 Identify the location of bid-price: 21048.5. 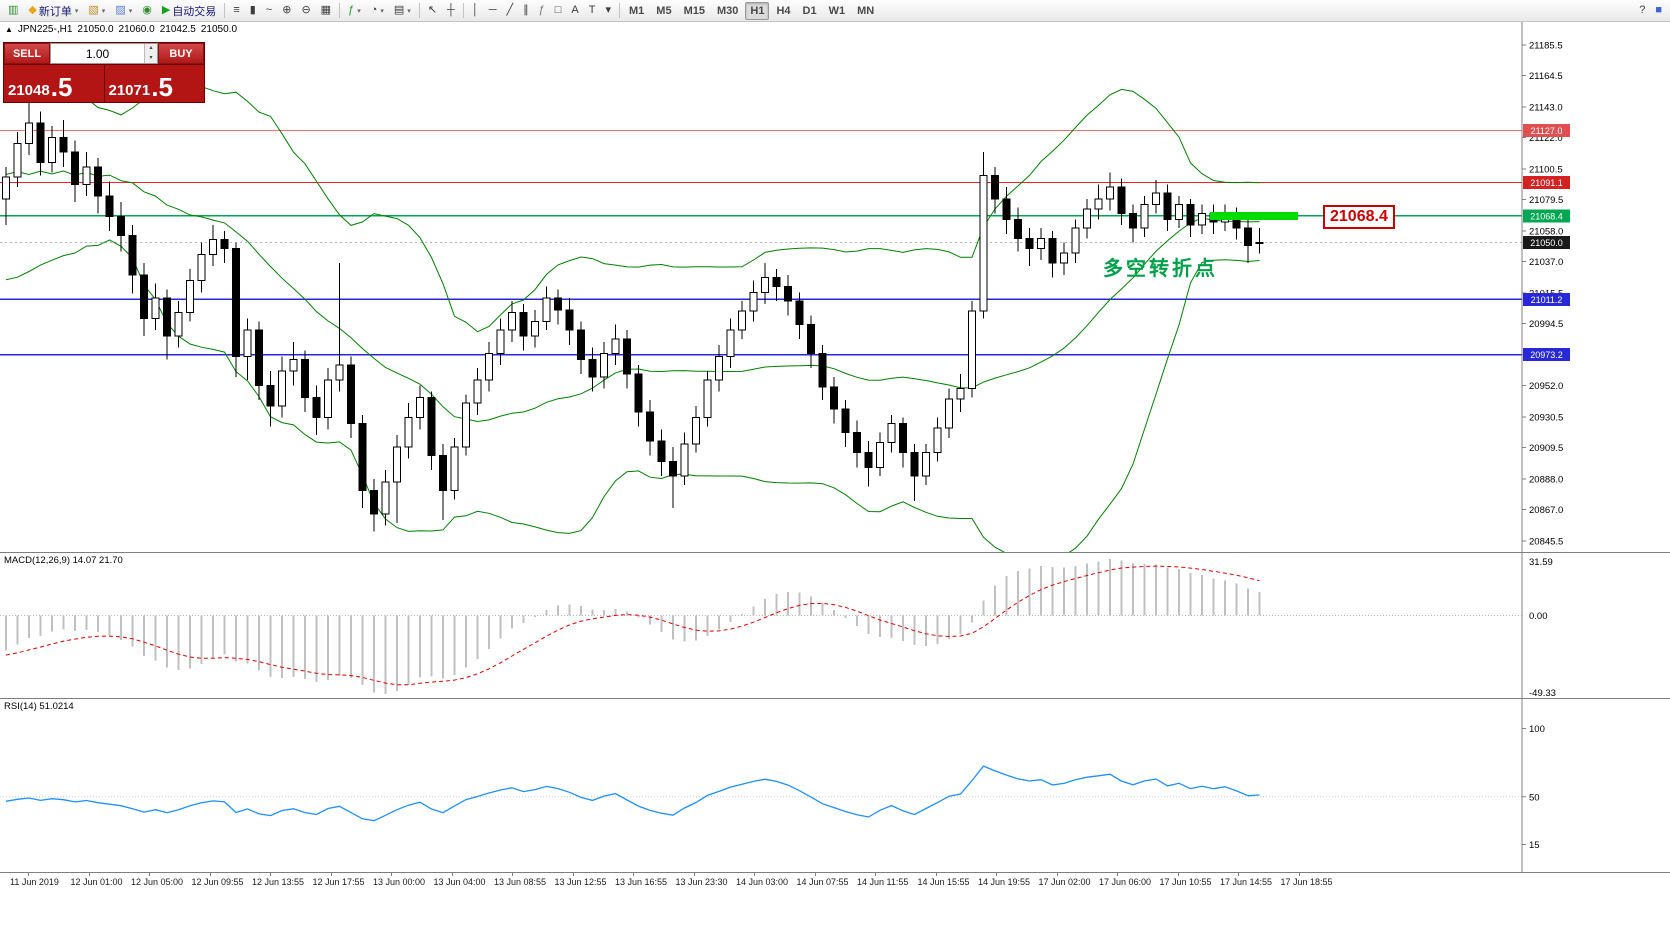
(54, 83).